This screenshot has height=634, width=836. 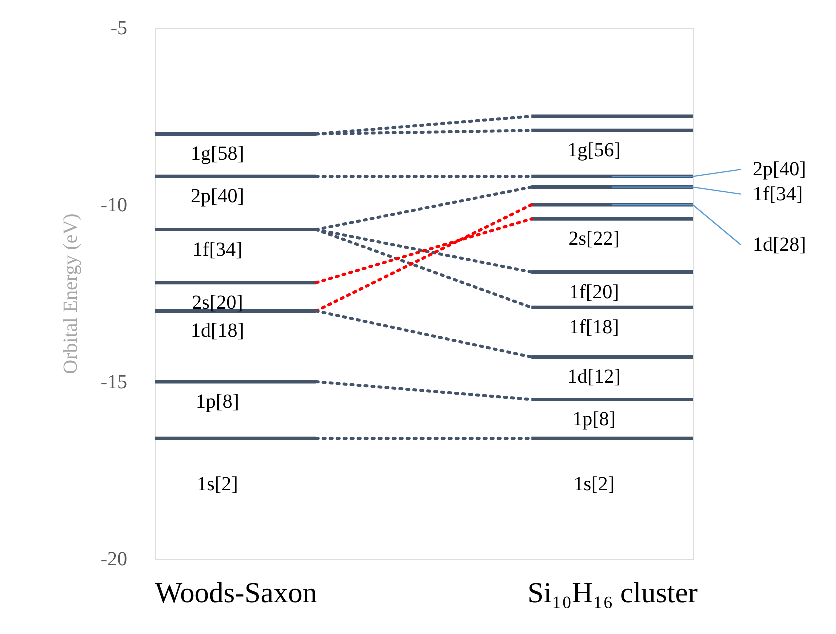 I want to click on annotation: 1d[18], so click(x=217, y=331).